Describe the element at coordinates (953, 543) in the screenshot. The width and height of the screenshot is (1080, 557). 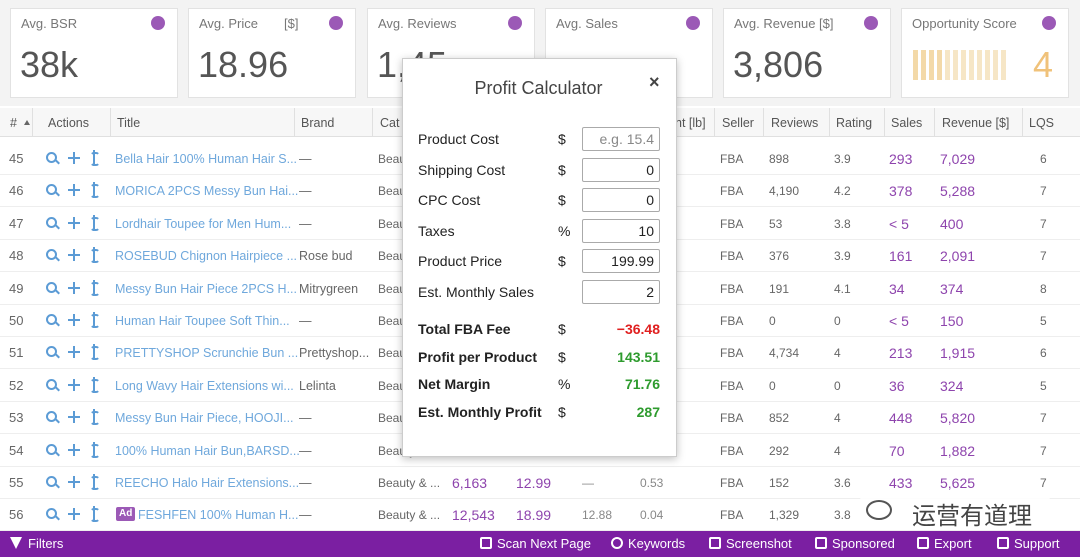
I see `toolbar-item: Export` at that location.